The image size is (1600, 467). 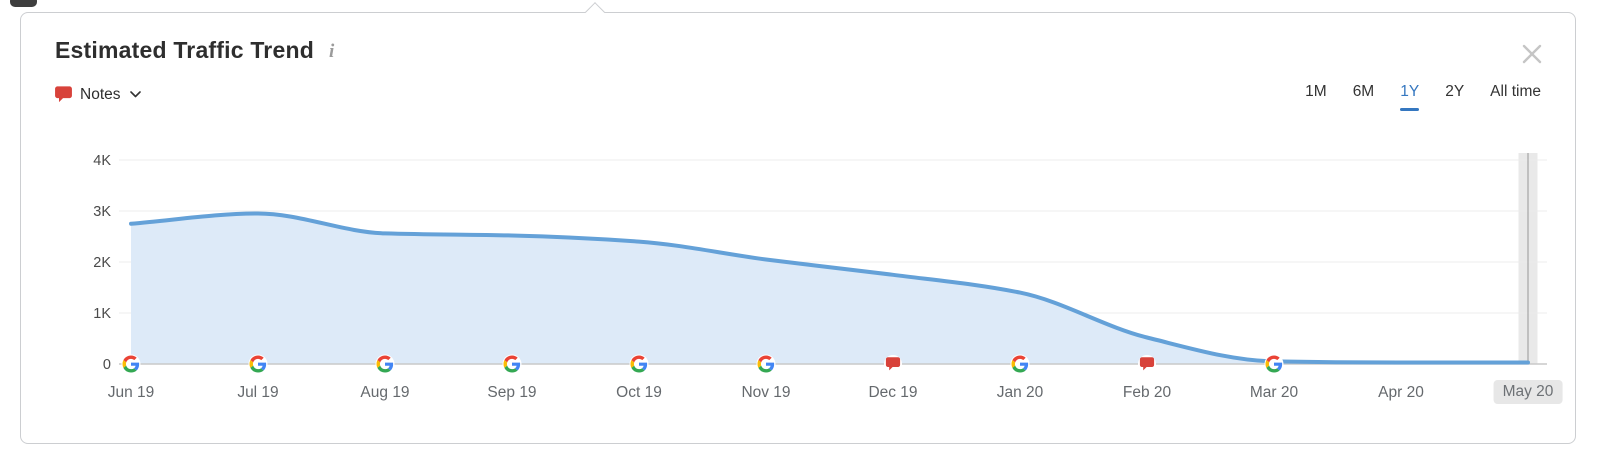 What do you see at coordinates (385, 392) in the screenshot?
I see `x-axis-label: Aug 19` at bounding box center [385, 392].